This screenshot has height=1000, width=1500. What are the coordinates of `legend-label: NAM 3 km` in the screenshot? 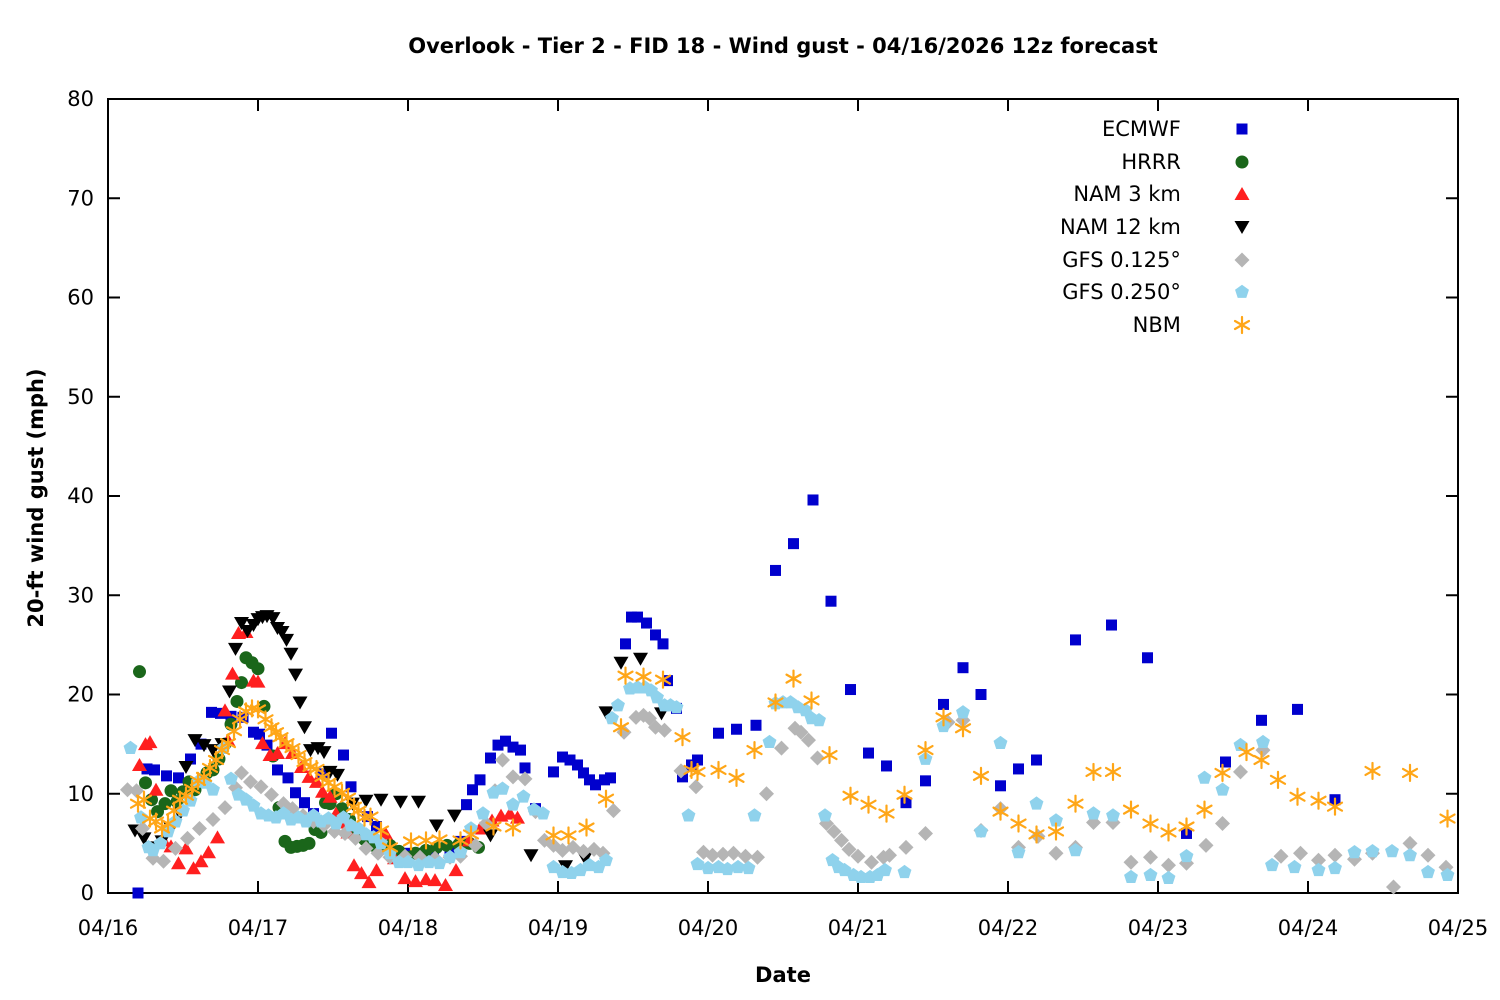 It's located at (1127, 194).